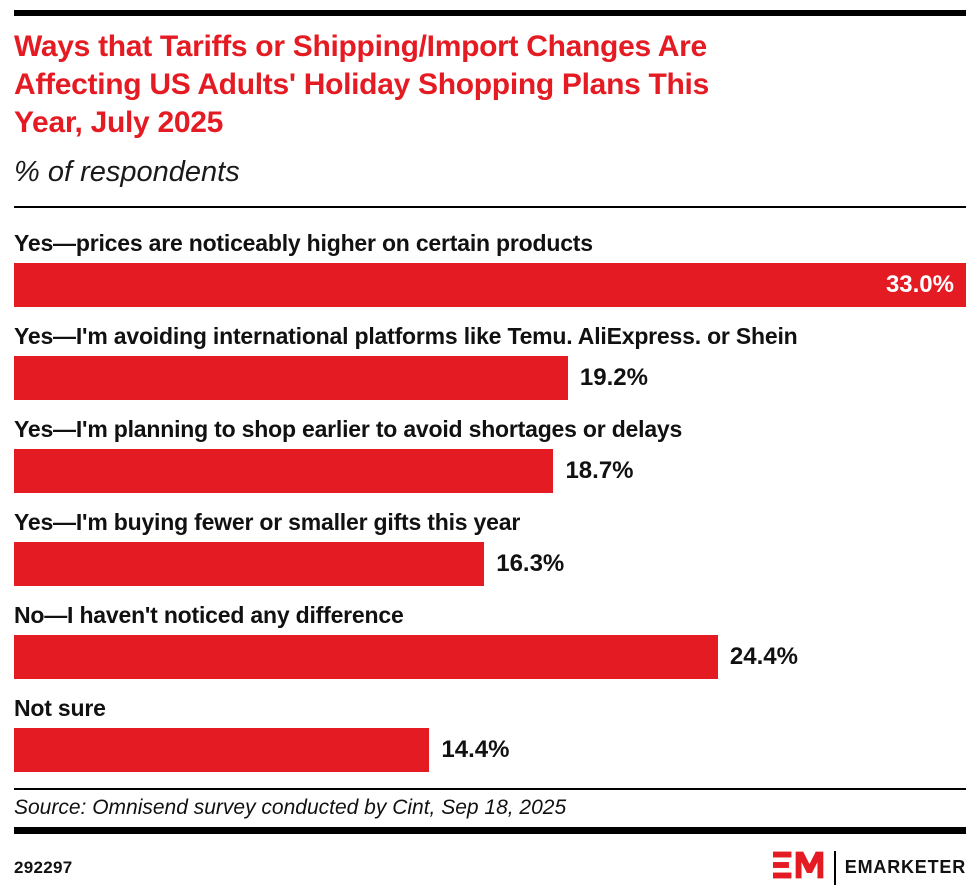 The image size is (980, 891). I want to click on bar-track: 16.3%, so click(490, 564).